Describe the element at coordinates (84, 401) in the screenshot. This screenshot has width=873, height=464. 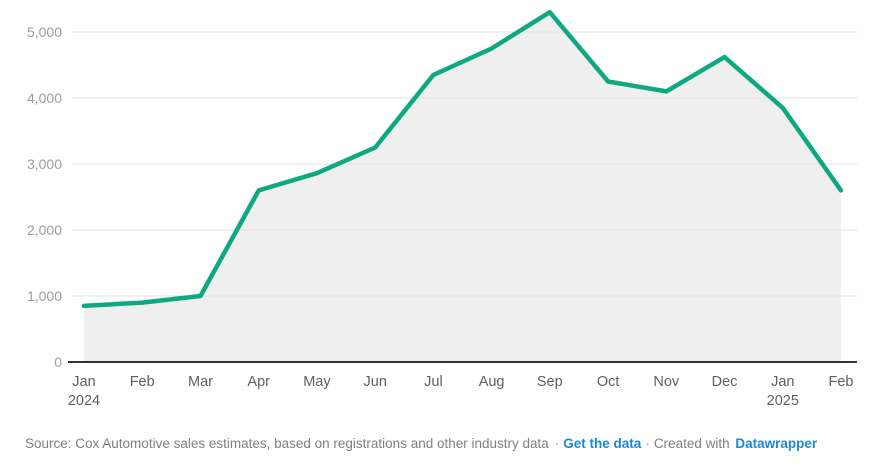
I see `x-tick-year-label: 2024` at that location.